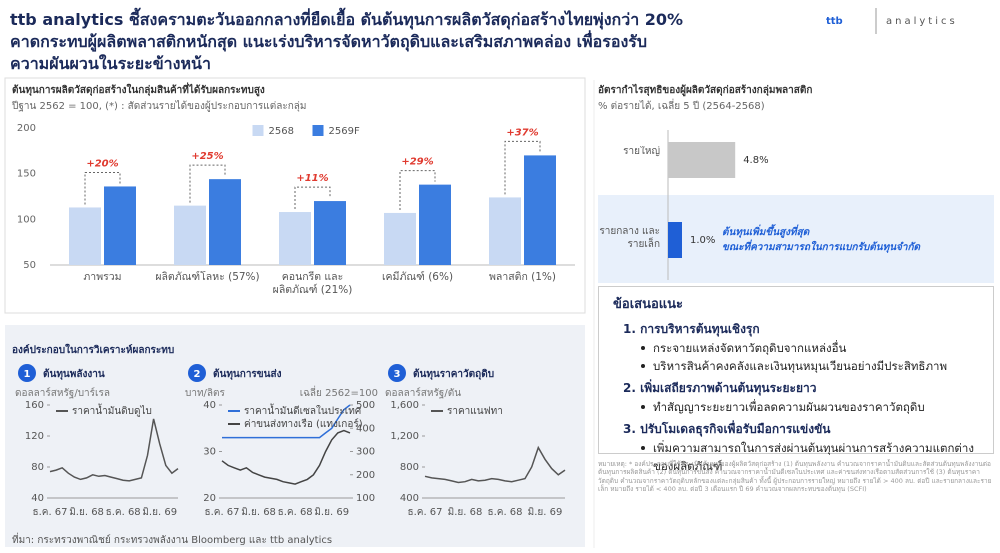 This screenshot has height=553, width=1000. I want to click on y-tick-label: 100, so click(26, 219).